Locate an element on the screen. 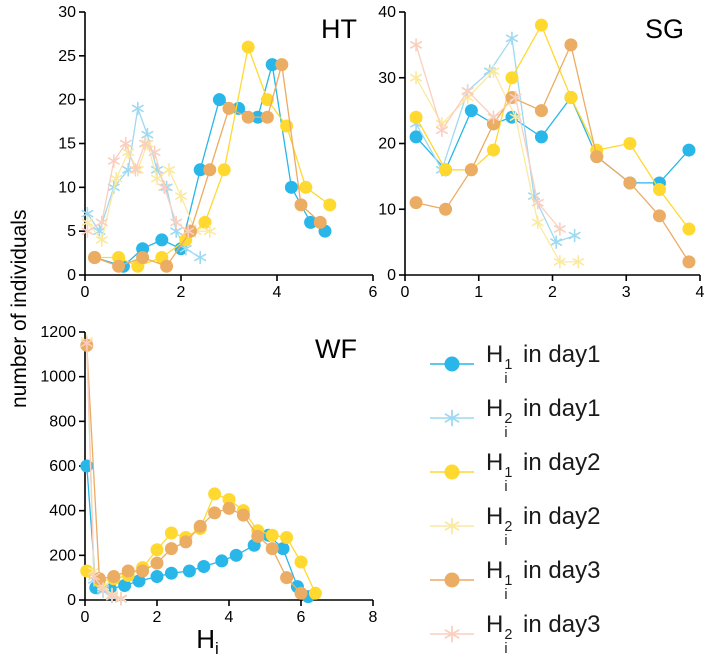 This screenshot has height=663, width=713. x-tick-label: 1 is located at coordinates (478, 292).